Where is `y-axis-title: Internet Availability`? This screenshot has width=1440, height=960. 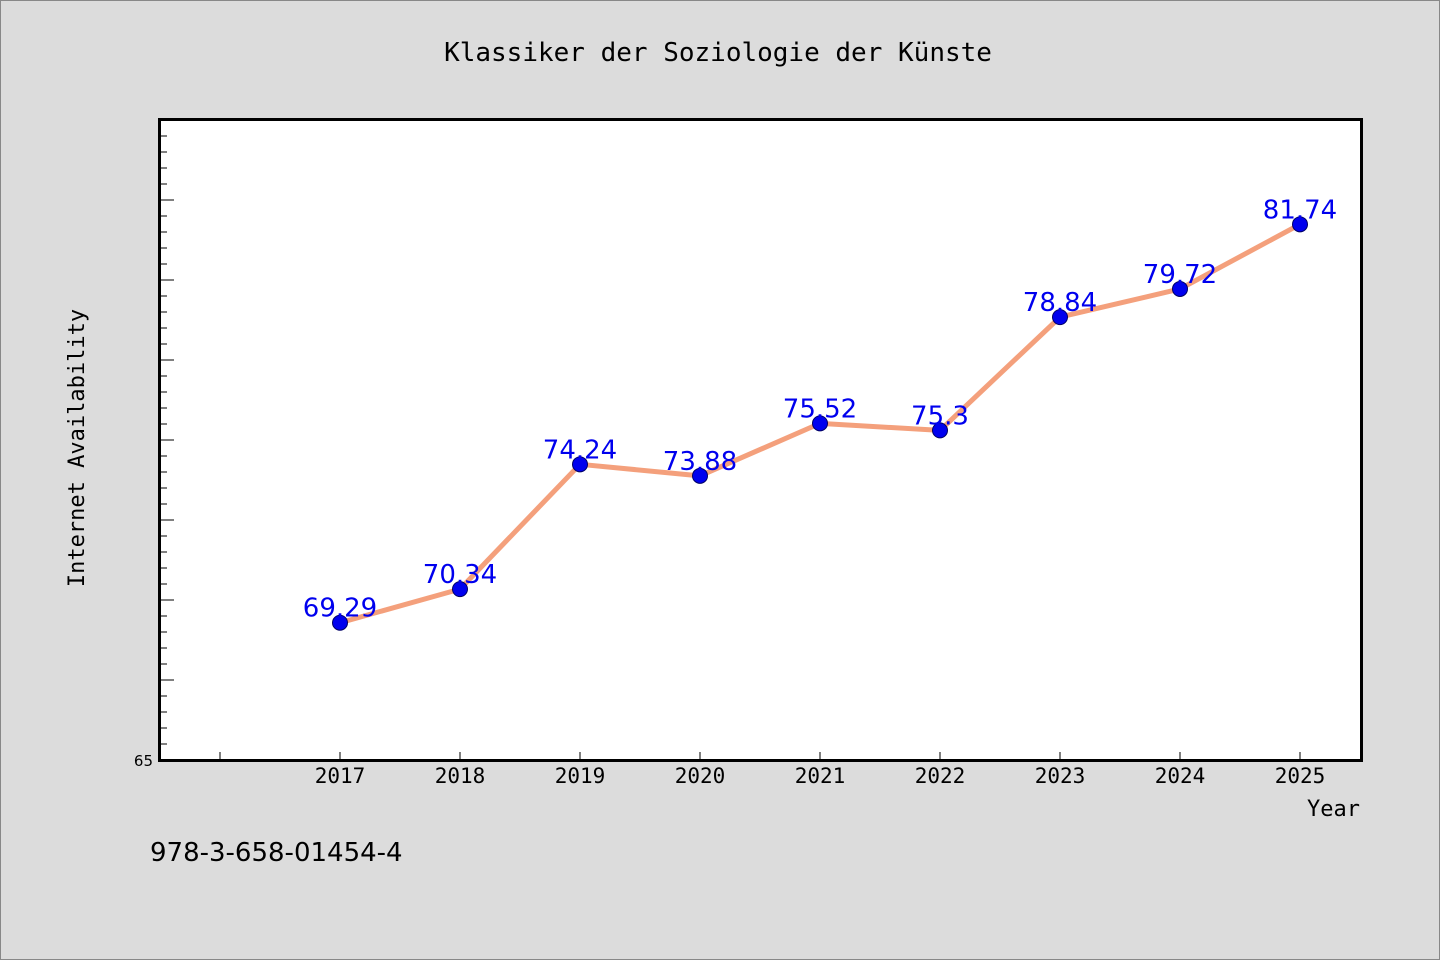
y-axis-title: Internet Availability is located at coordinates (77, 448).